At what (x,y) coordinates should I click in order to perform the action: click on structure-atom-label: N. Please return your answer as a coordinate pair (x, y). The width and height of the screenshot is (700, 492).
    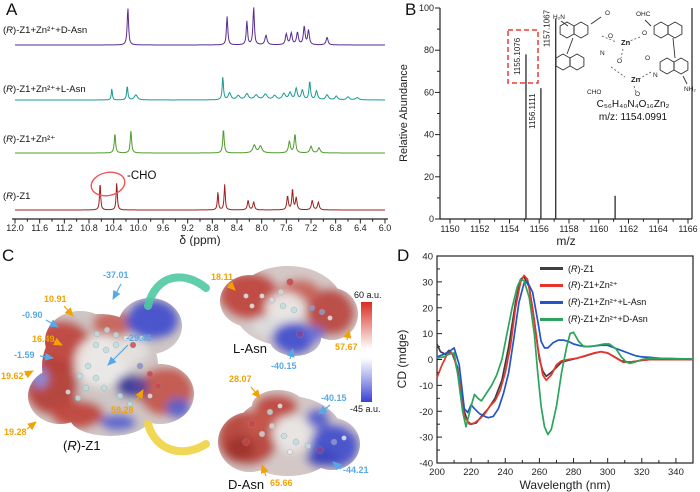
    Looking at the image, I should click on (602, 53).